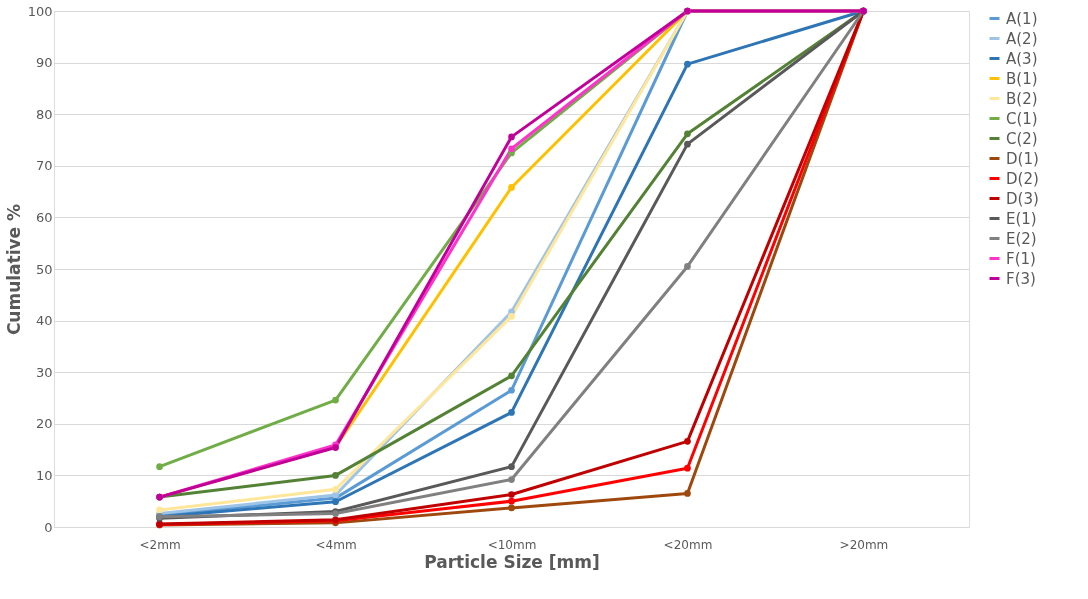 This screenshot has width=1088, height=599. Describe the element at coordinates (1022, 158) in the screenshot. I see `legend-label: D(1)` at that location.